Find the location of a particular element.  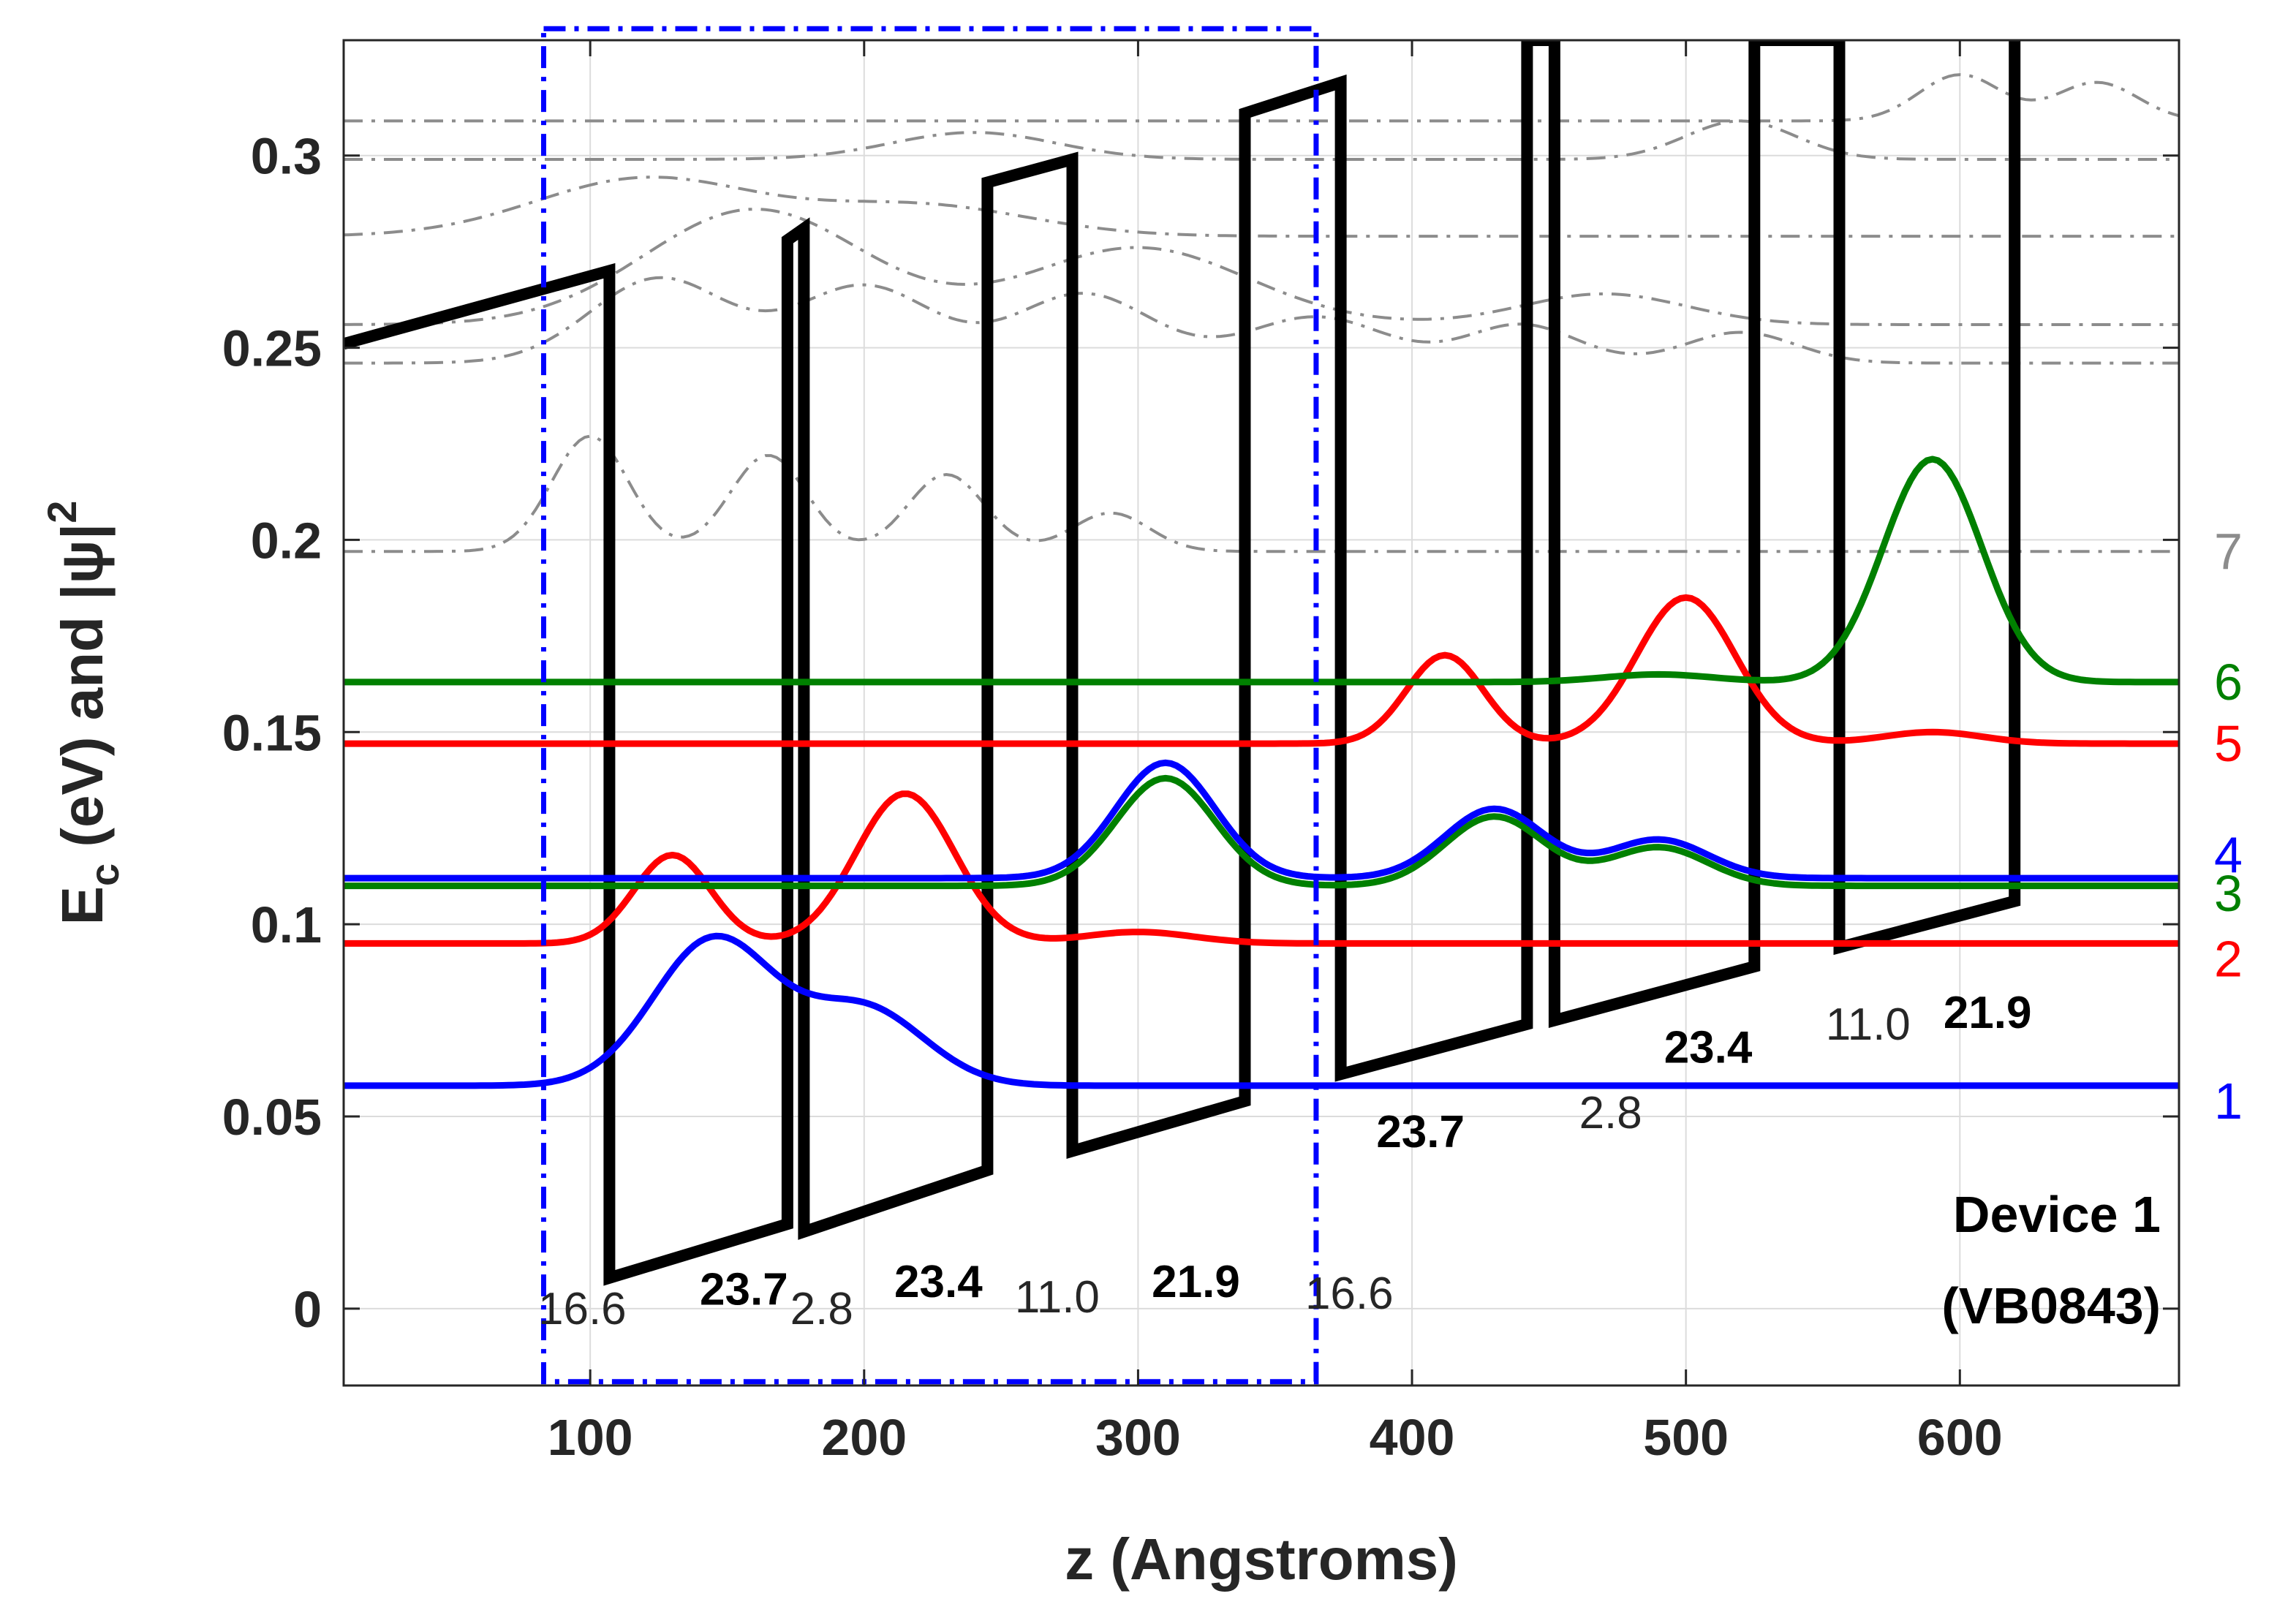

y-tick-label: 0.25 is located at coordinates (272, 348).